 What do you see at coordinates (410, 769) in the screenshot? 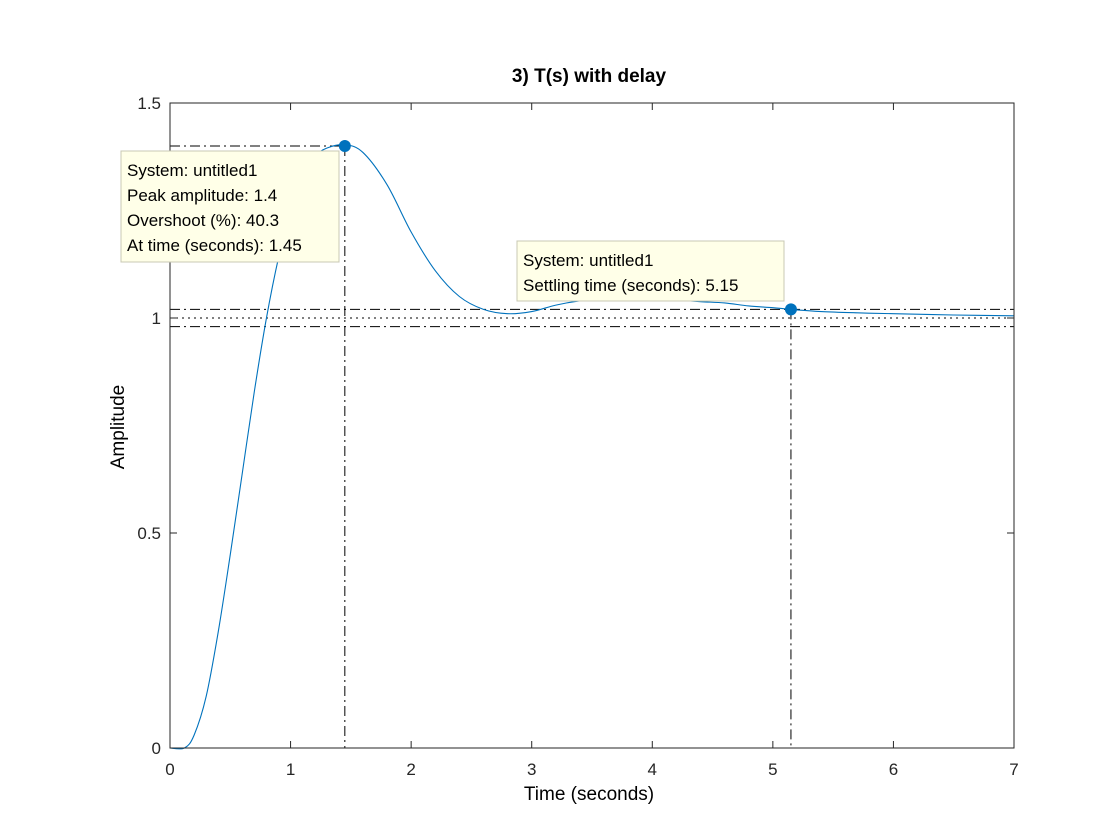
I see `x-tick-label: 2` at bounding box center [410, 769].